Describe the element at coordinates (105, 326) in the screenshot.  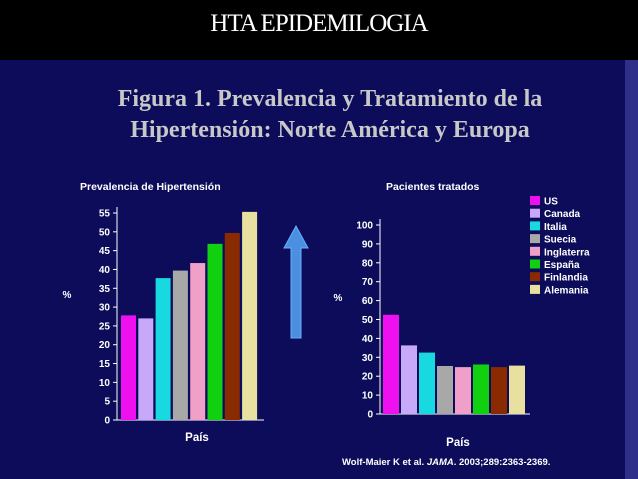
I see `y-tick-label: 25` at that location.